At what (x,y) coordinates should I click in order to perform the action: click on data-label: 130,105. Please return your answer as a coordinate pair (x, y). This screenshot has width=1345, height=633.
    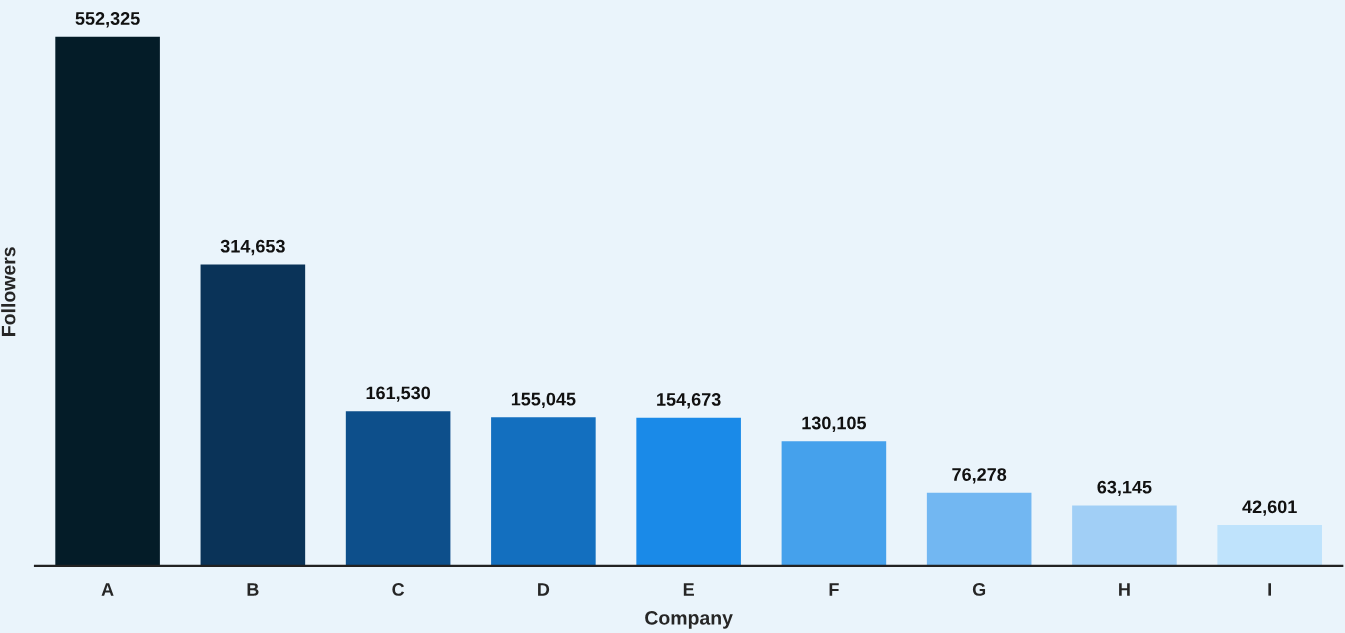
    Looking at the image, I should click on (834, 424).